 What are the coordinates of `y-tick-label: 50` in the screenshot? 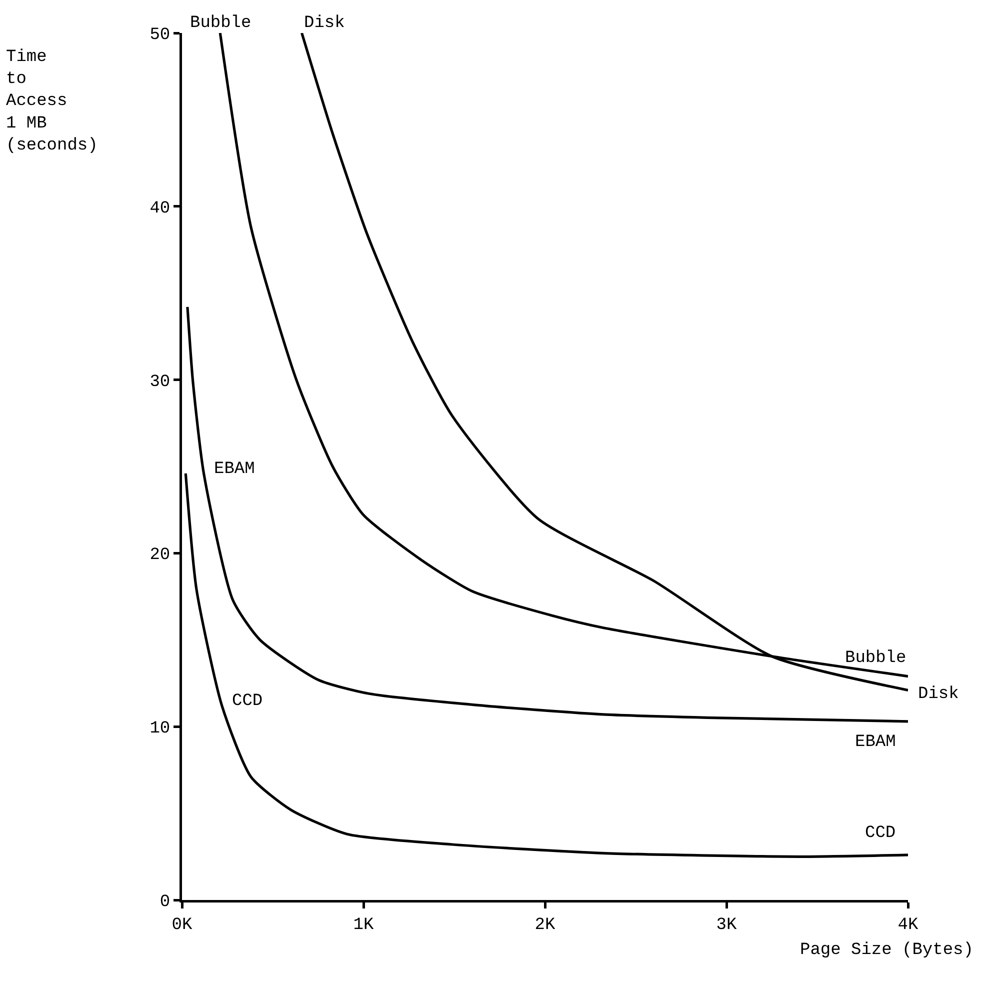 It's located at (160, 35).